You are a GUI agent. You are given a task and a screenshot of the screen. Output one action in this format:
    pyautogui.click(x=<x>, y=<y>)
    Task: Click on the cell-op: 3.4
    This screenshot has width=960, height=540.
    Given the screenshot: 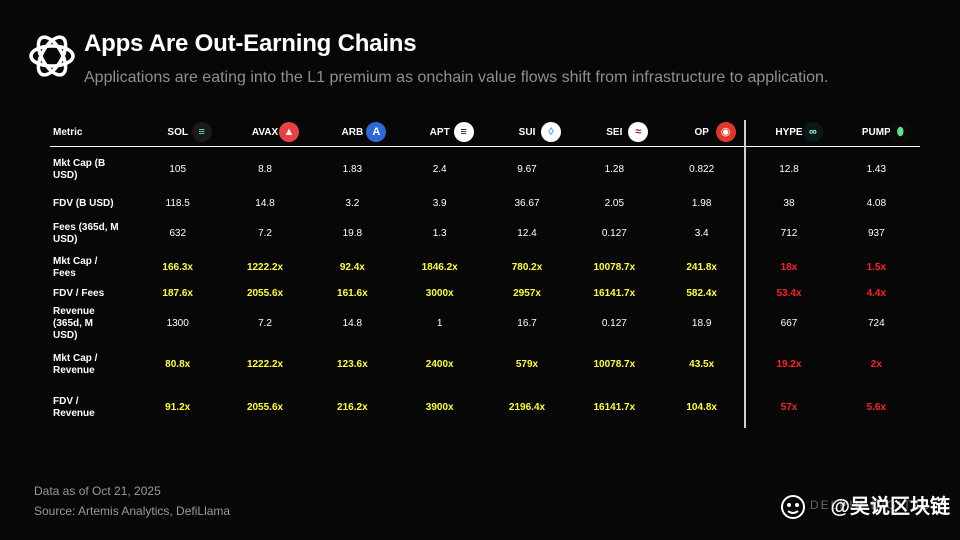 What is the action you would take?
    pyautogui.click(x=701, y=233)
    